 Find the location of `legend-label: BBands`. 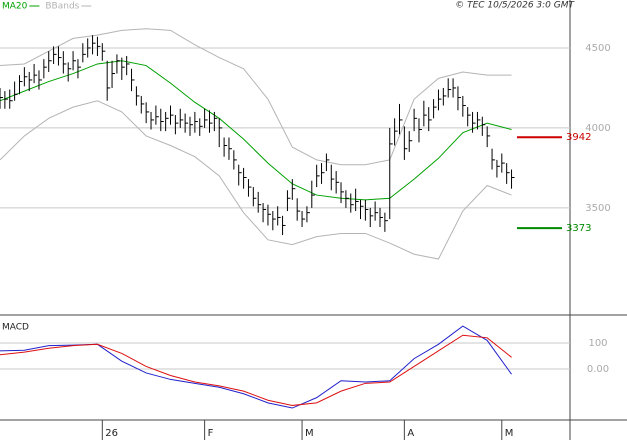

legend-label: BBands is located at coordinates (62, 7).